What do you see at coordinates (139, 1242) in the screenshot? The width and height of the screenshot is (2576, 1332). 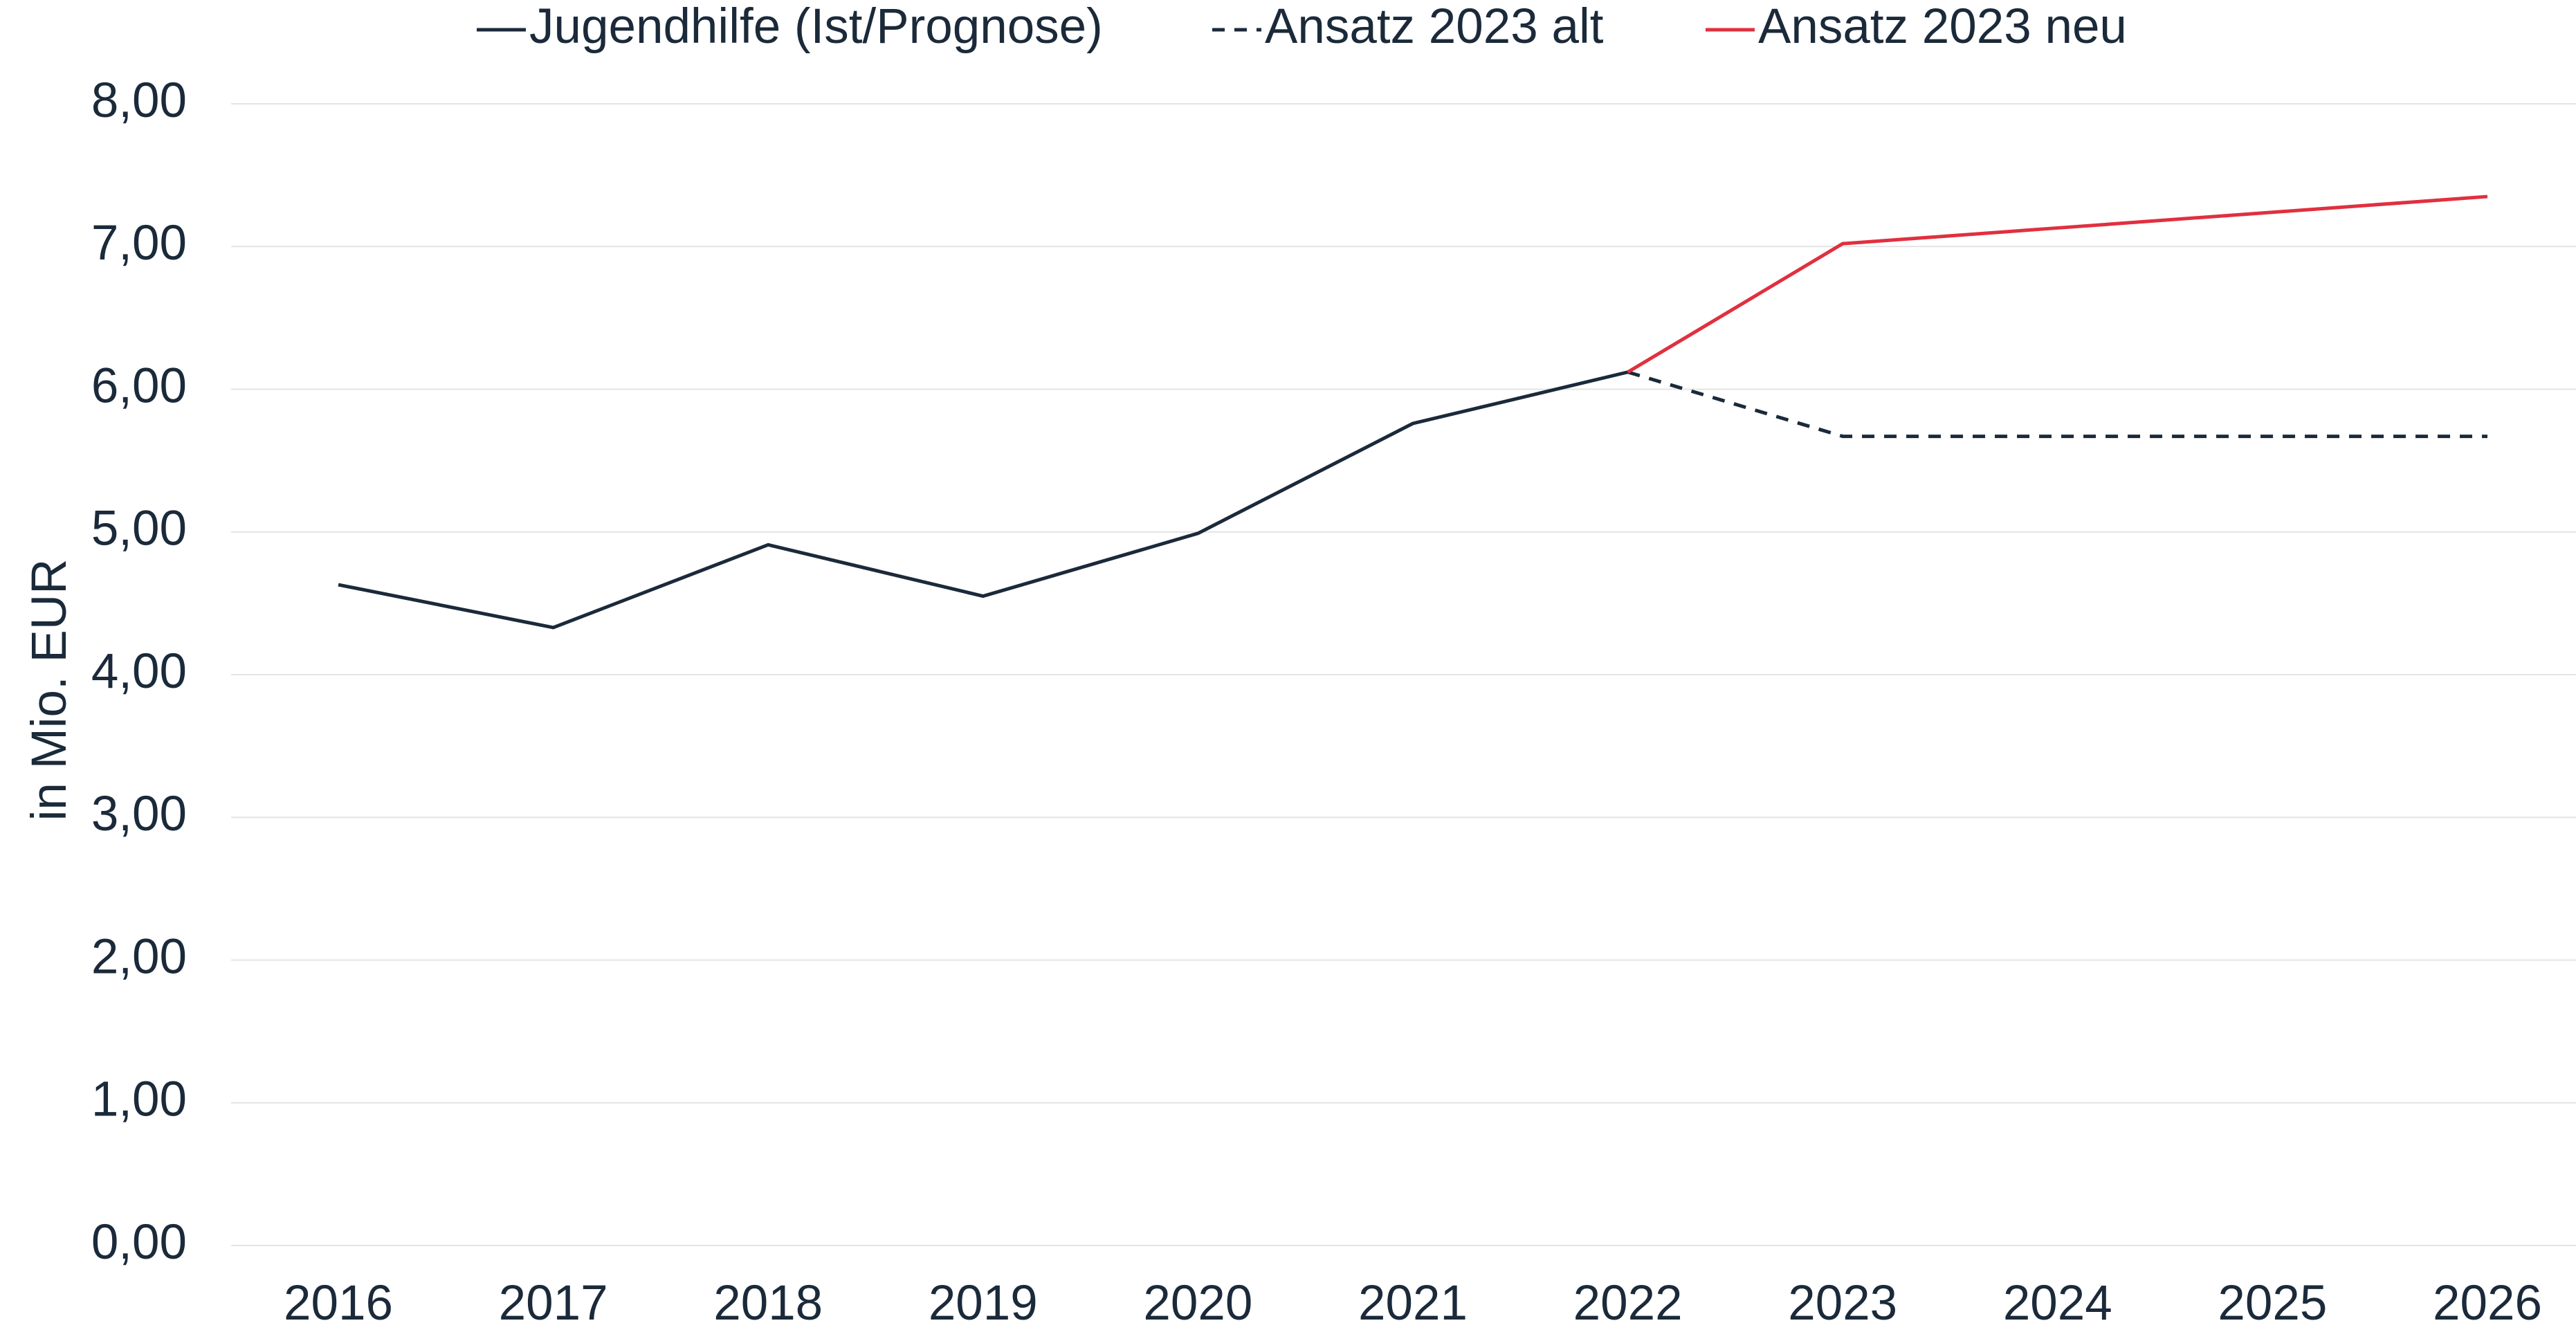 I see `y-tick-label: 0,00` at bounding box center [139, 1242].